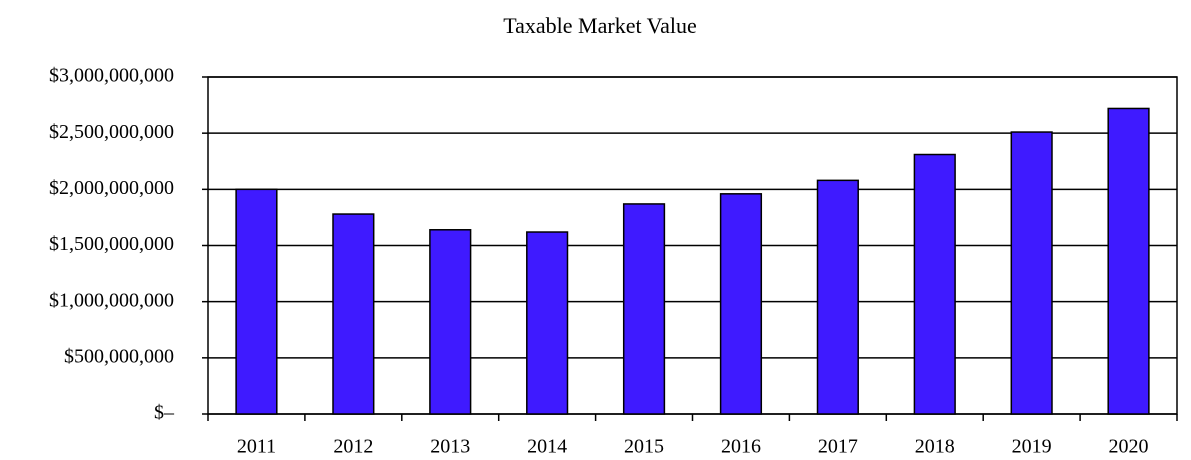  Describe the element at coordinates (111, 244) in the screenshot. I see `y-tick-label: $1,500,000,000` at that location.